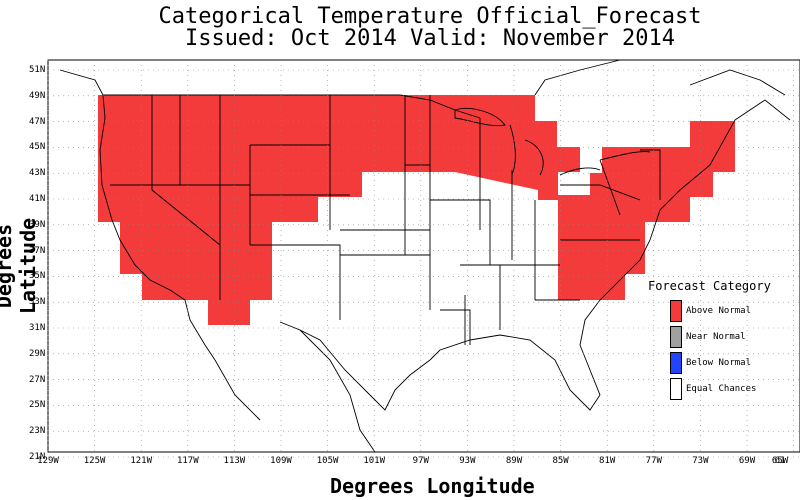  Describe the element at coordinates (719, 311) in the screenshot. I see `legend-label: Above Normal` at that location.